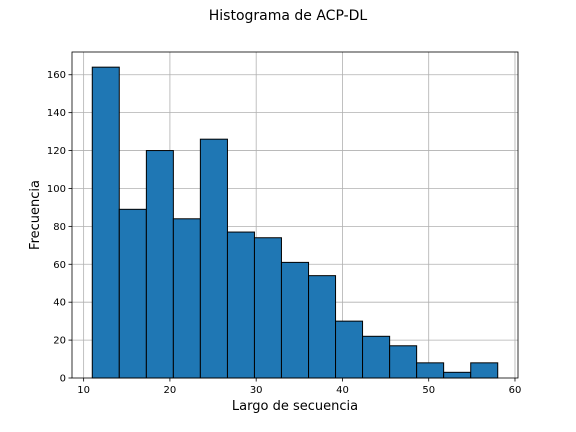  Describe the element at coordinates (342, 390) in the screenshot. I see `x-tick-label: 40` at that location.